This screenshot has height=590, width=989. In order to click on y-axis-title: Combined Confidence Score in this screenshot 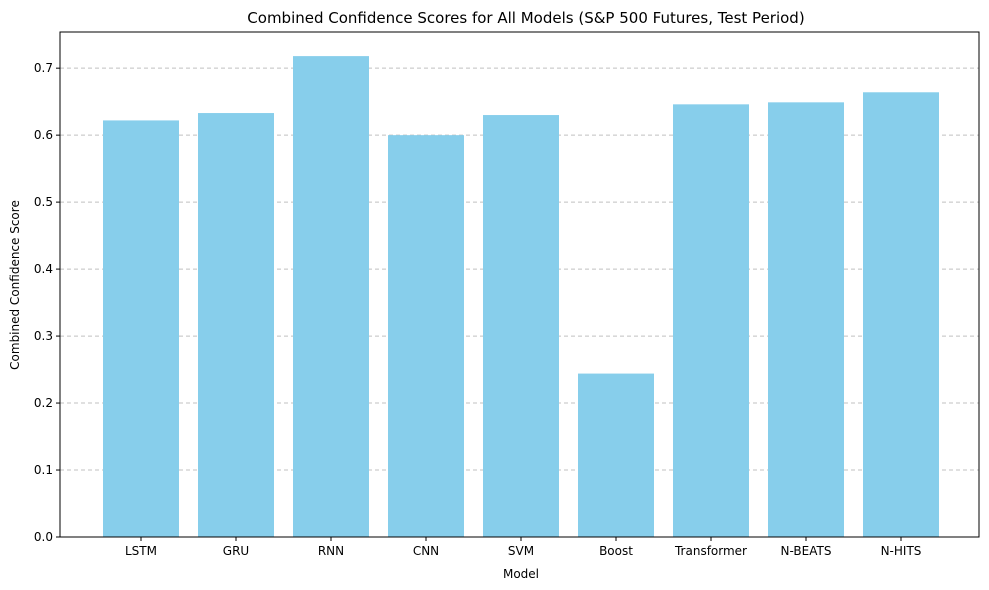, I will do `click(15, 285)`.